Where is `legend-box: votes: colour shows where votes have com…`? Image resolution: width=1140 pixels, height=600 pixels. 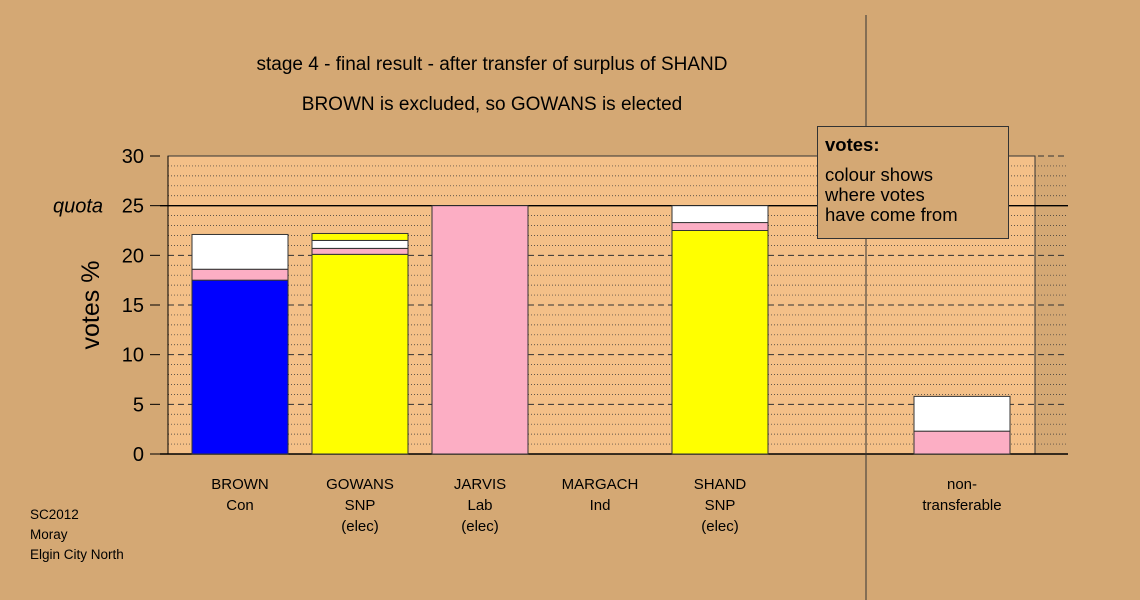 legend-box: votes: colour shows where votes have com… is located at coordinates (913, 182).